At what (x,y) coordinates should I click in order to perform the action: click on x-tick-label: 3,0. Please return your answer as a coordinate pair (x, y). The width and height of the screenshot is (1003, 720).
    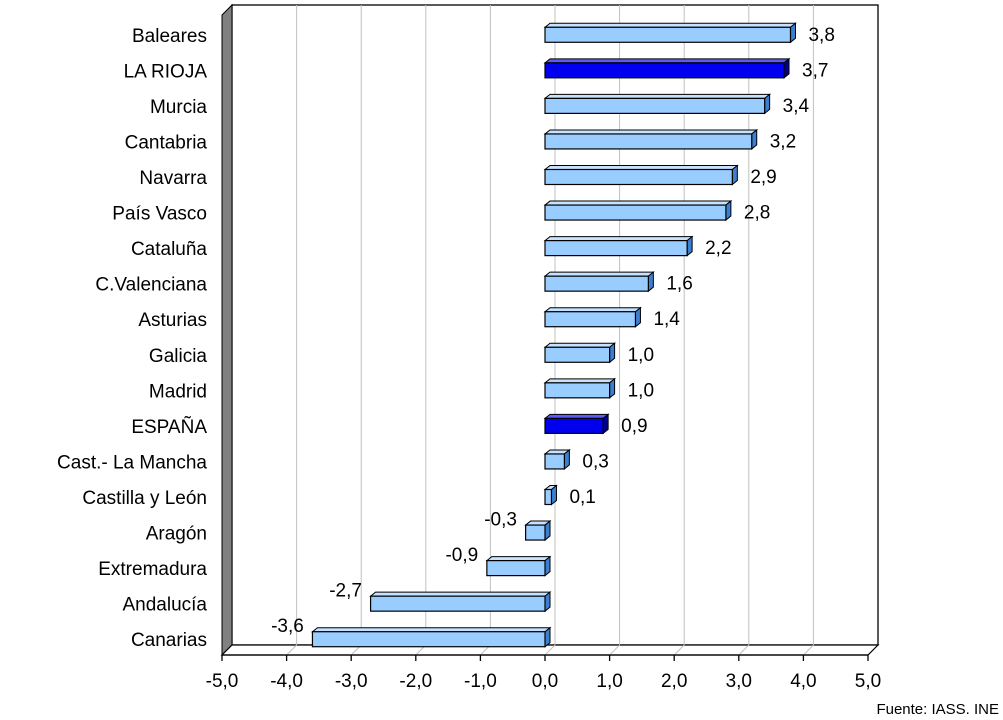
    Looking at the image, I should click on (739, 681).